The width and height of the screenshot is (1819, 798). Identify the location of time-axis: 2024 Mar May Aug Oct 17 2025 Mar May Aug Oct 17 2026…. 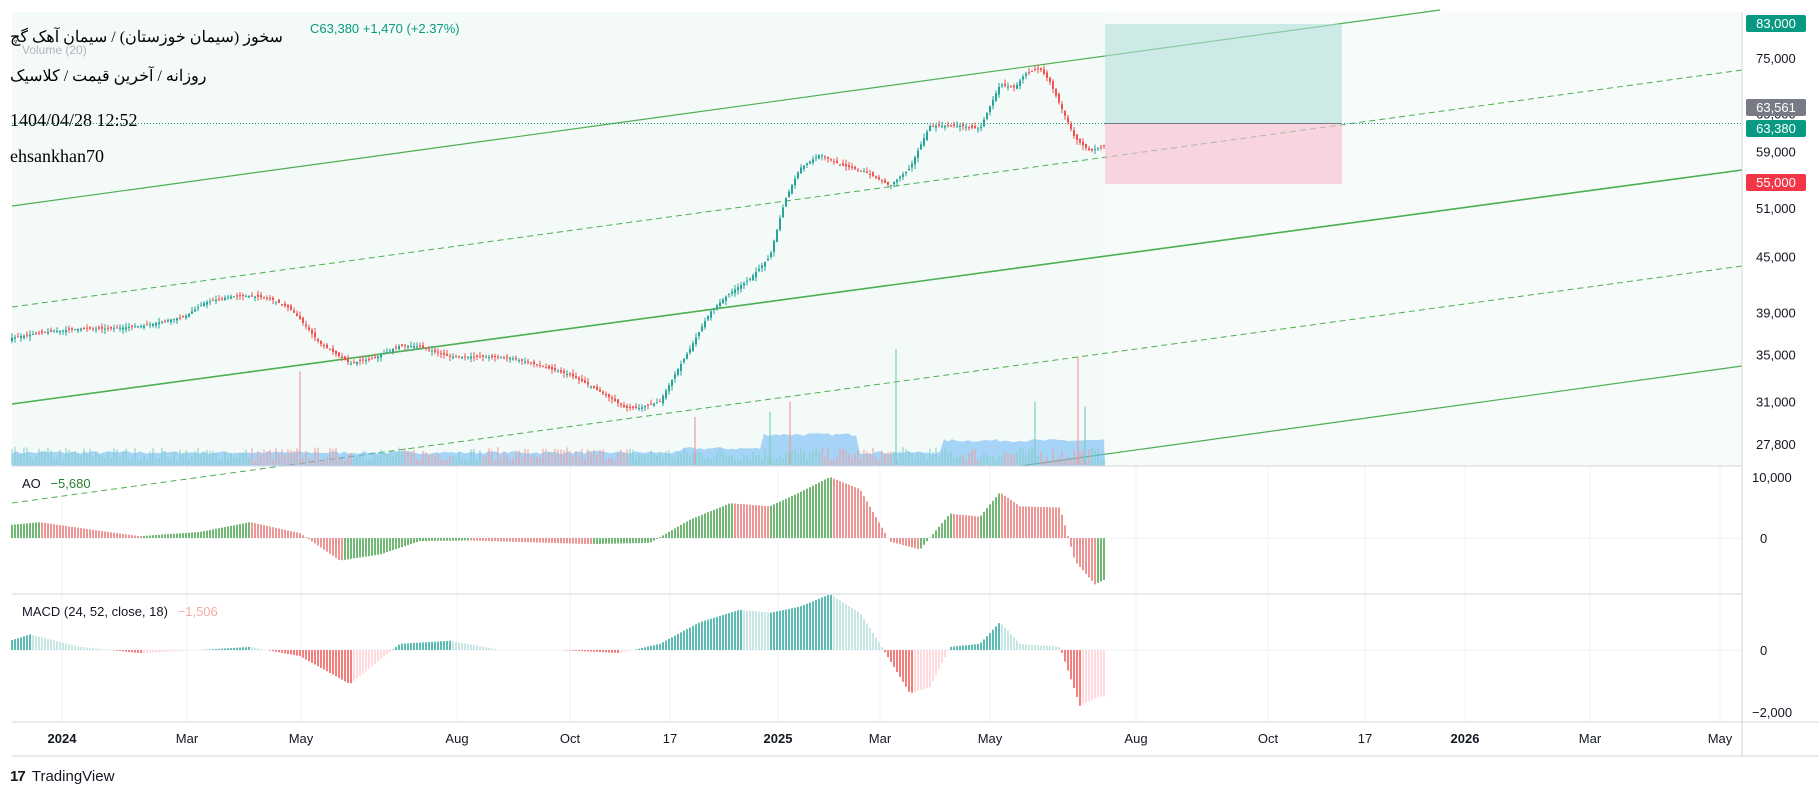
(890, 738).